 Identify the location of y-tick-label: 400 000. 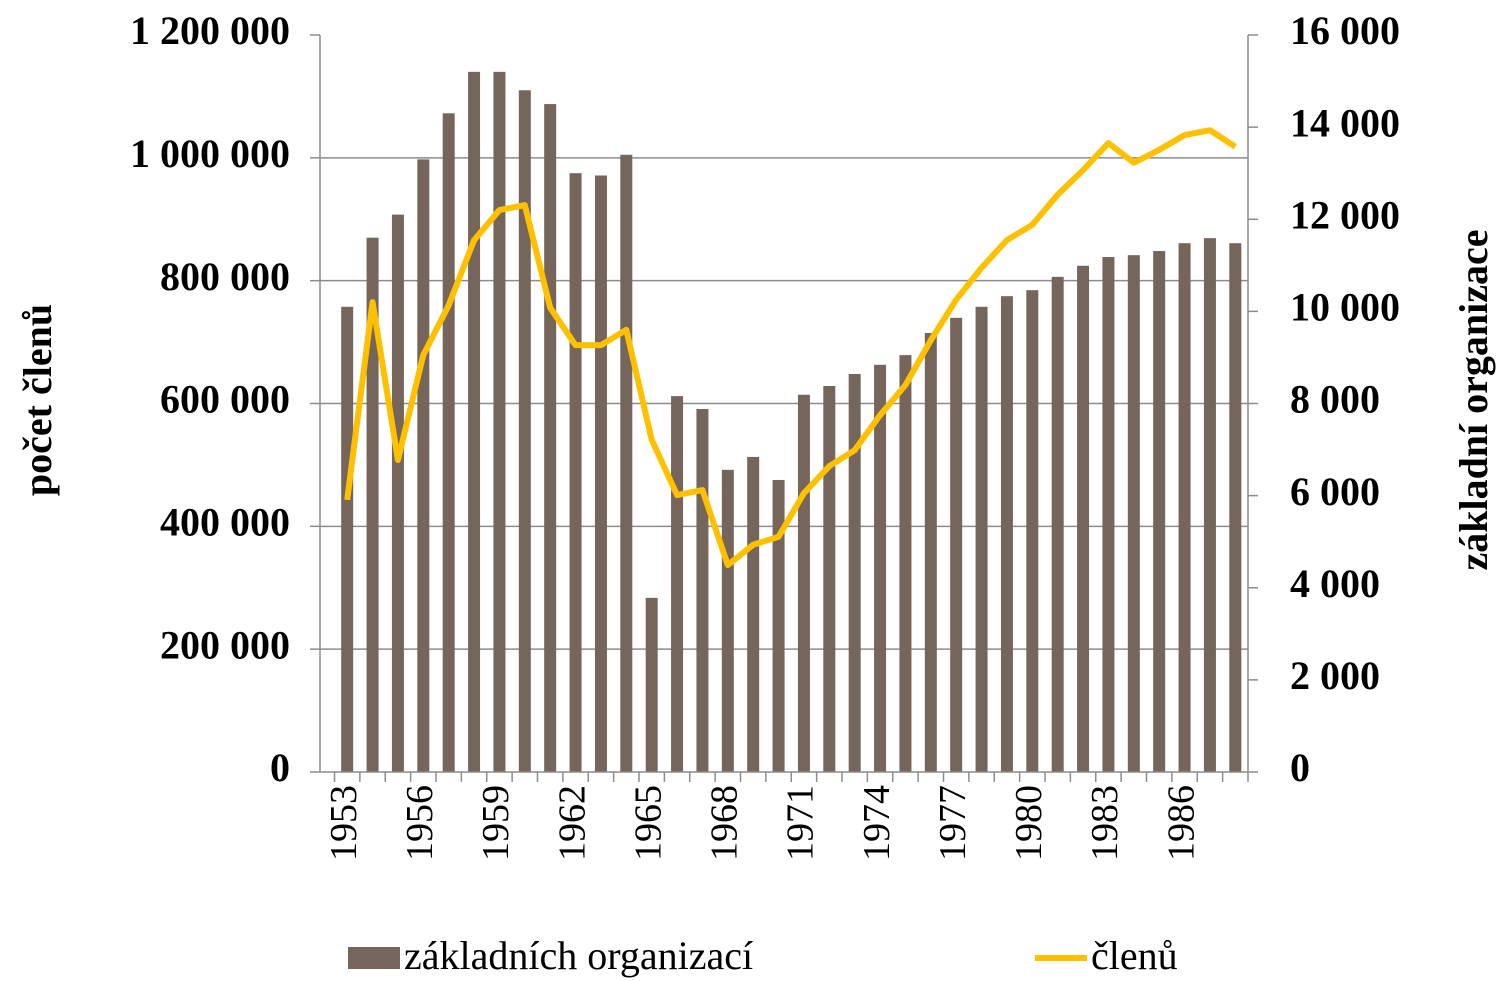
(225, 522).